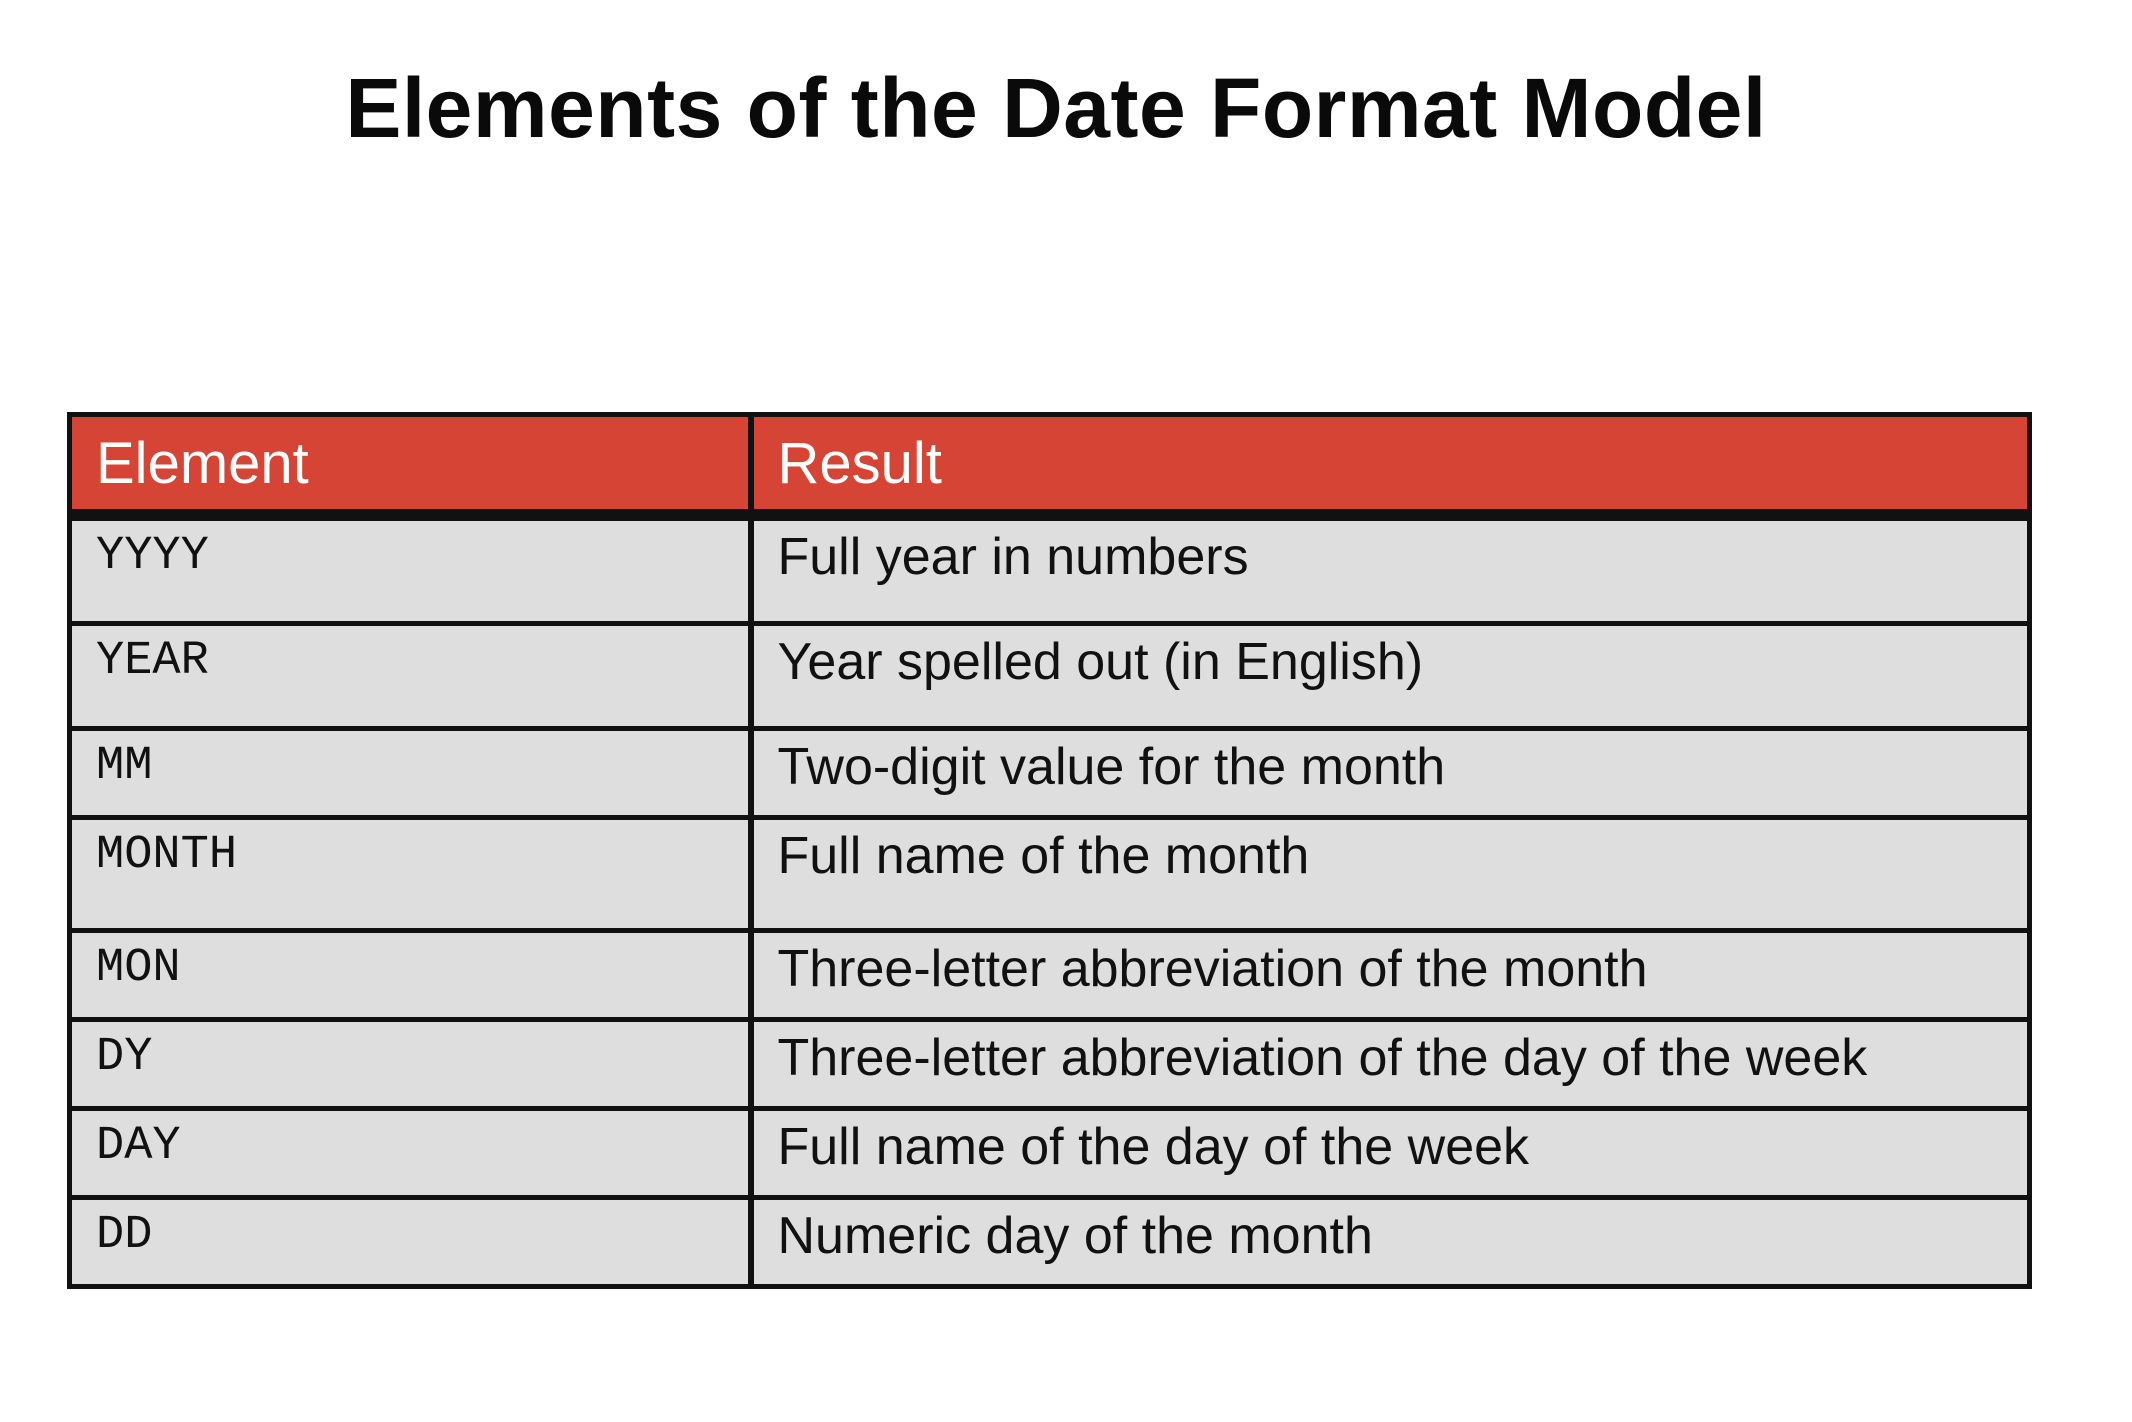 This screenshot has height=1422, width=2132. What do you see at coordinates (411, 974) in the screenshot?
I see `element-cell: MON` at bounding box center [411, 974].